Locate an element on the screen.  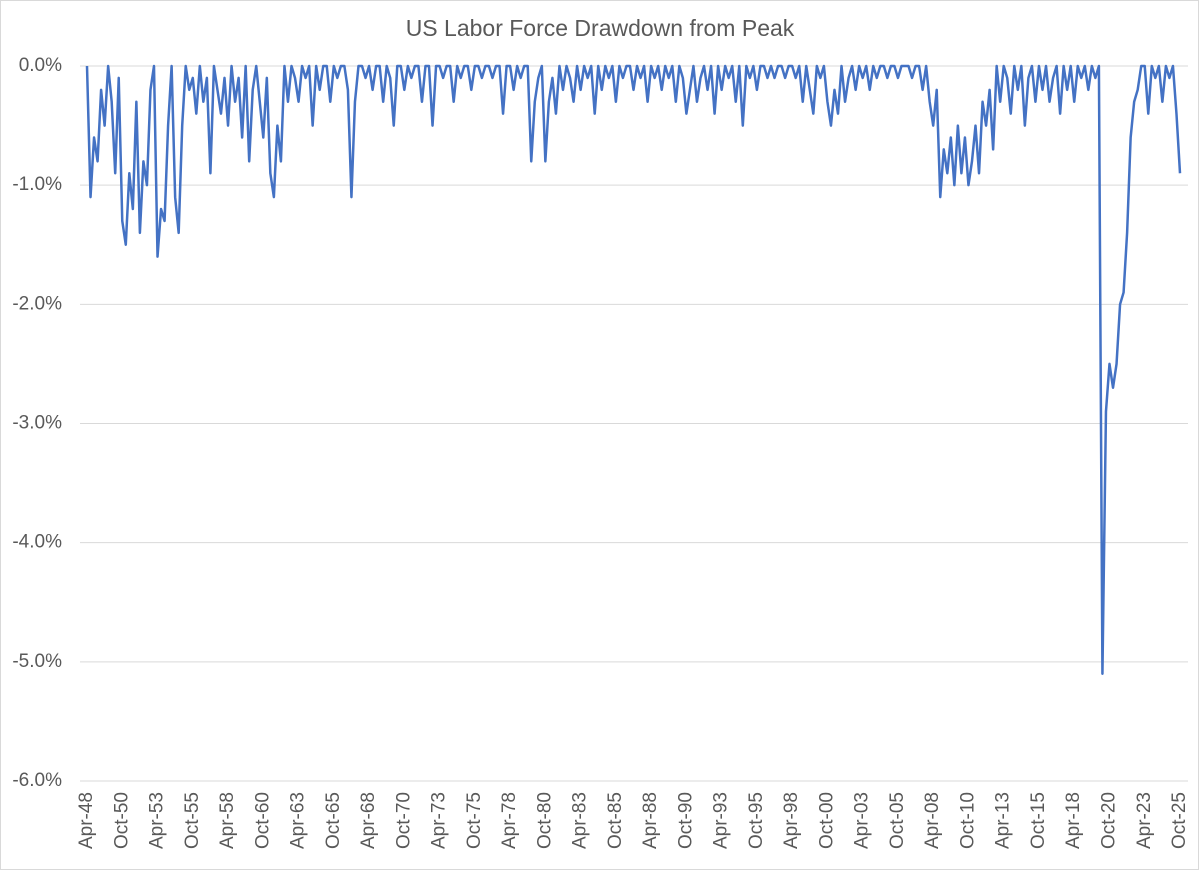
x-tick-label: Apr-08 is located at coordinates (932, 820).